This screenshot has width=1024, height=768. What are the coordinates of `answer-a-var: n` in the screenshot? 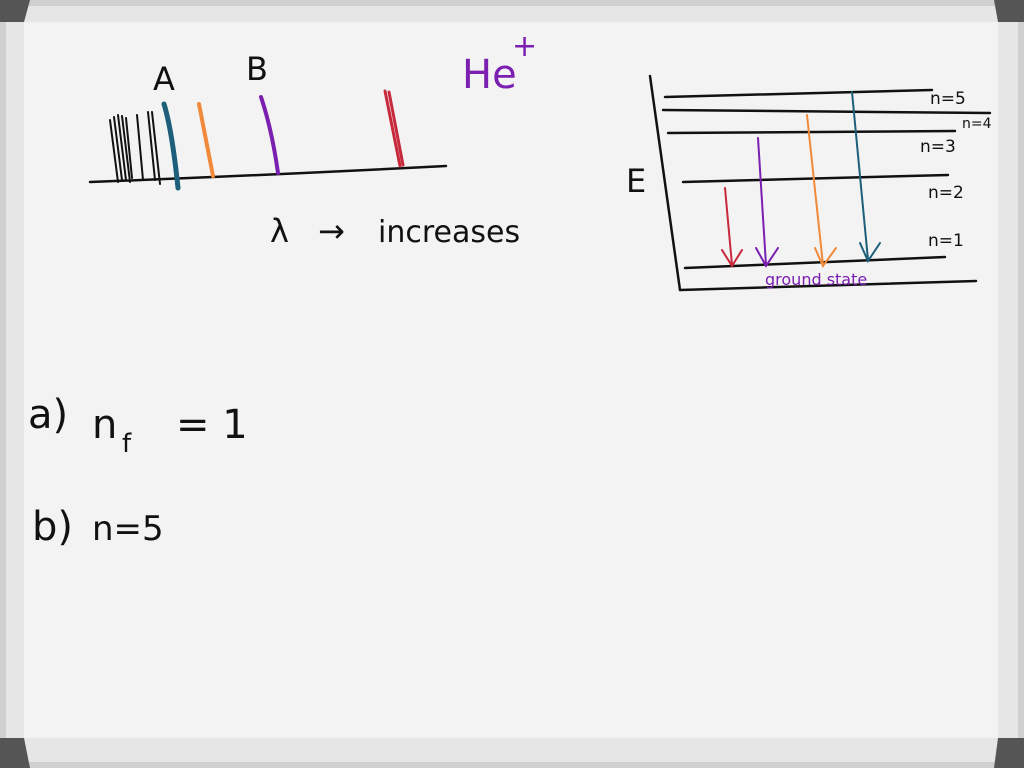 It's located at (104, 425).